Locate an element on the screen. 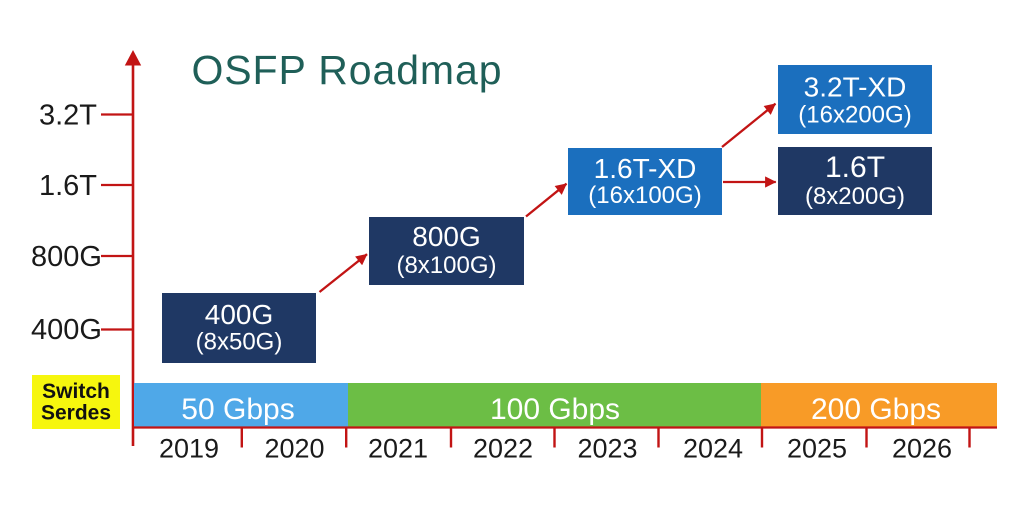 Image resolution: width=1024 pixels, height=512 pixels. svg-text: 50 Gbps is located at coordinates (237, 409).